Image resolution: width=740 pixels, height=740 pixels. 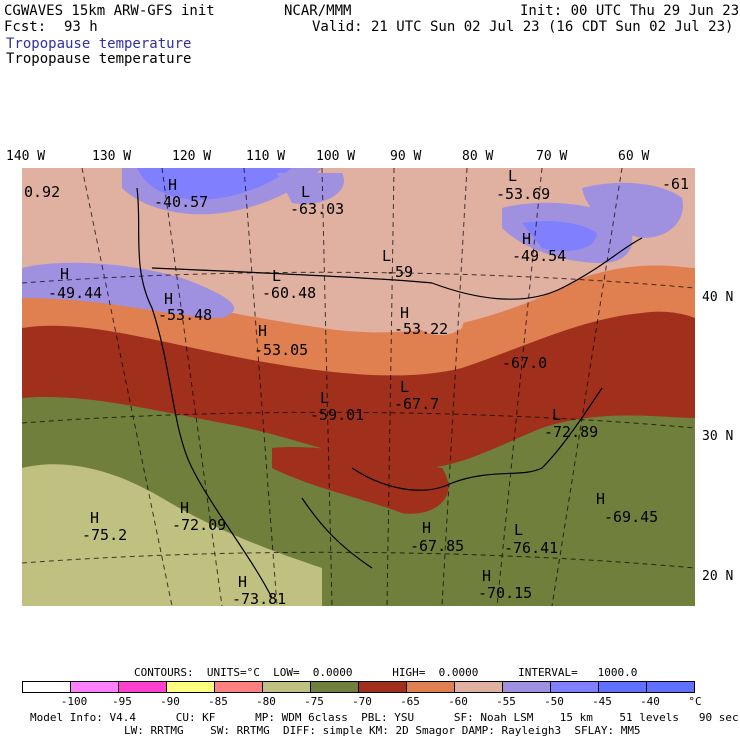 What do you see at coordinates (718, 576) in the screenshot?
I see `lat-label: 20 N` at bounding box center [718, 576].